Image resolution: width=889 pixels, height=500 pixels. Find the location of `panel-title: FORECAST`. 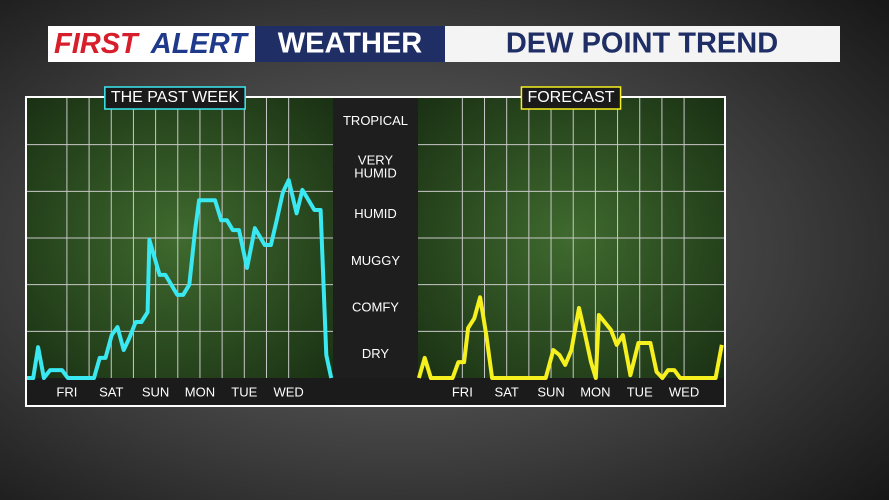

panel-title: FORECAST is located at coordinates (570, 97).